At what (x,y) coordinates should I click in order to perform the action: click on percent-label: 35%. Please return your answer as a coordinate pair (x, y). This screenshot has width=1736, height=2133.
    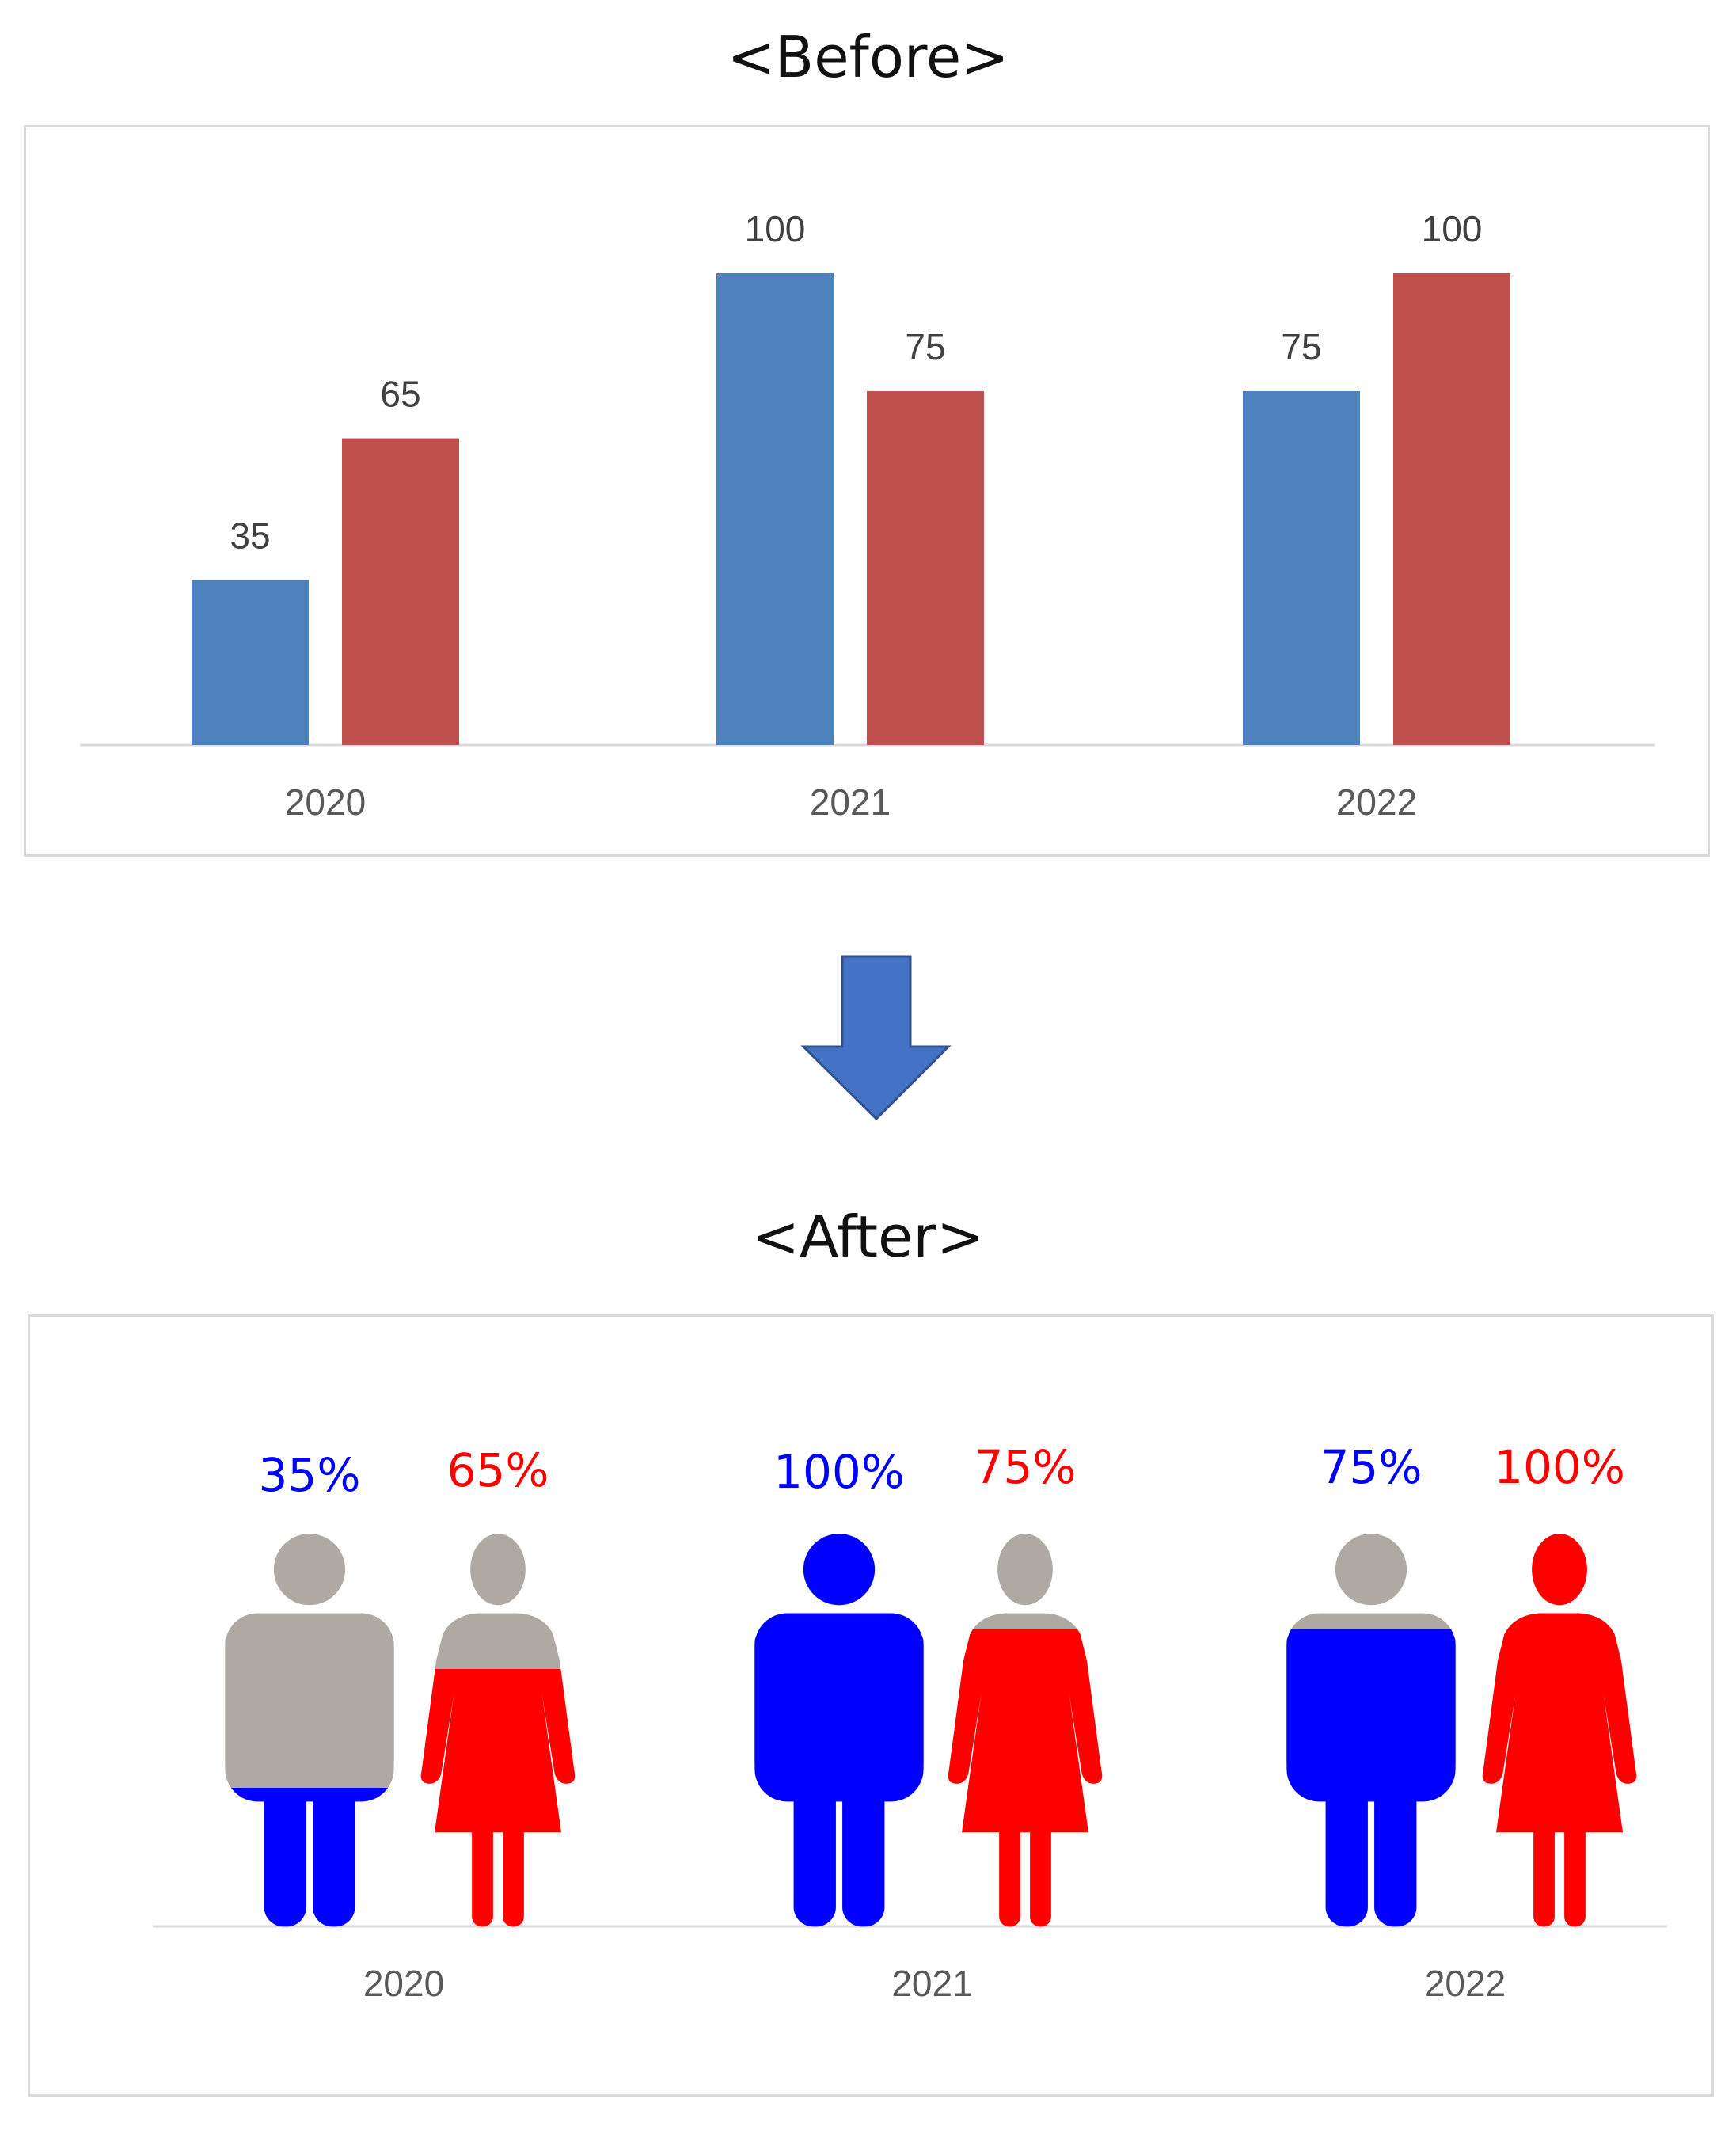
    Looking at the image, I should click on (310, 1475).